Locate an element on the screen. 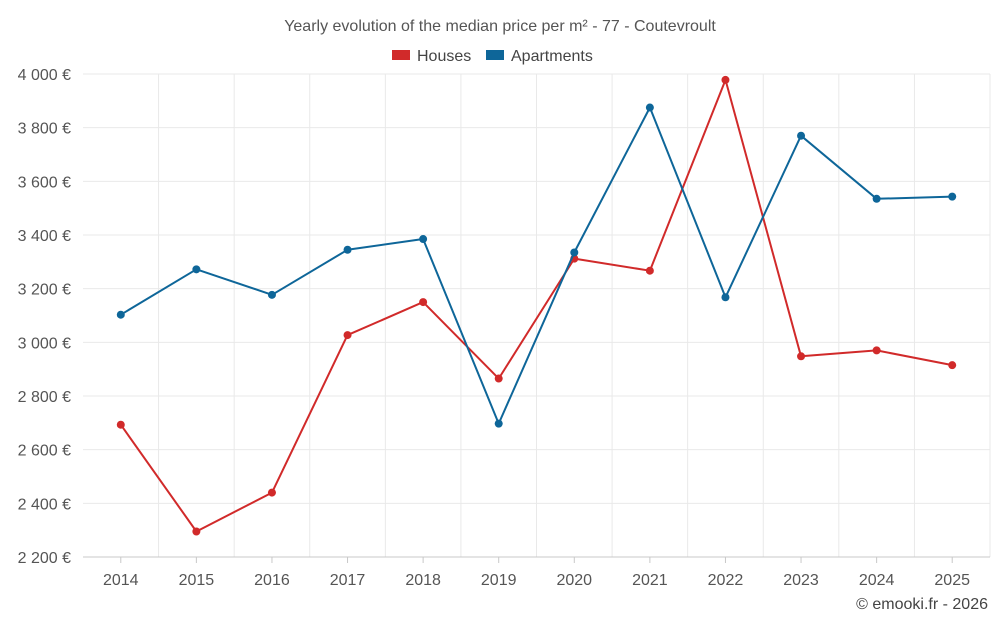 This screenshot has height=625, width=1000. credit-text: © emooki.fr - 2026 is located at coordinates (922, 604).